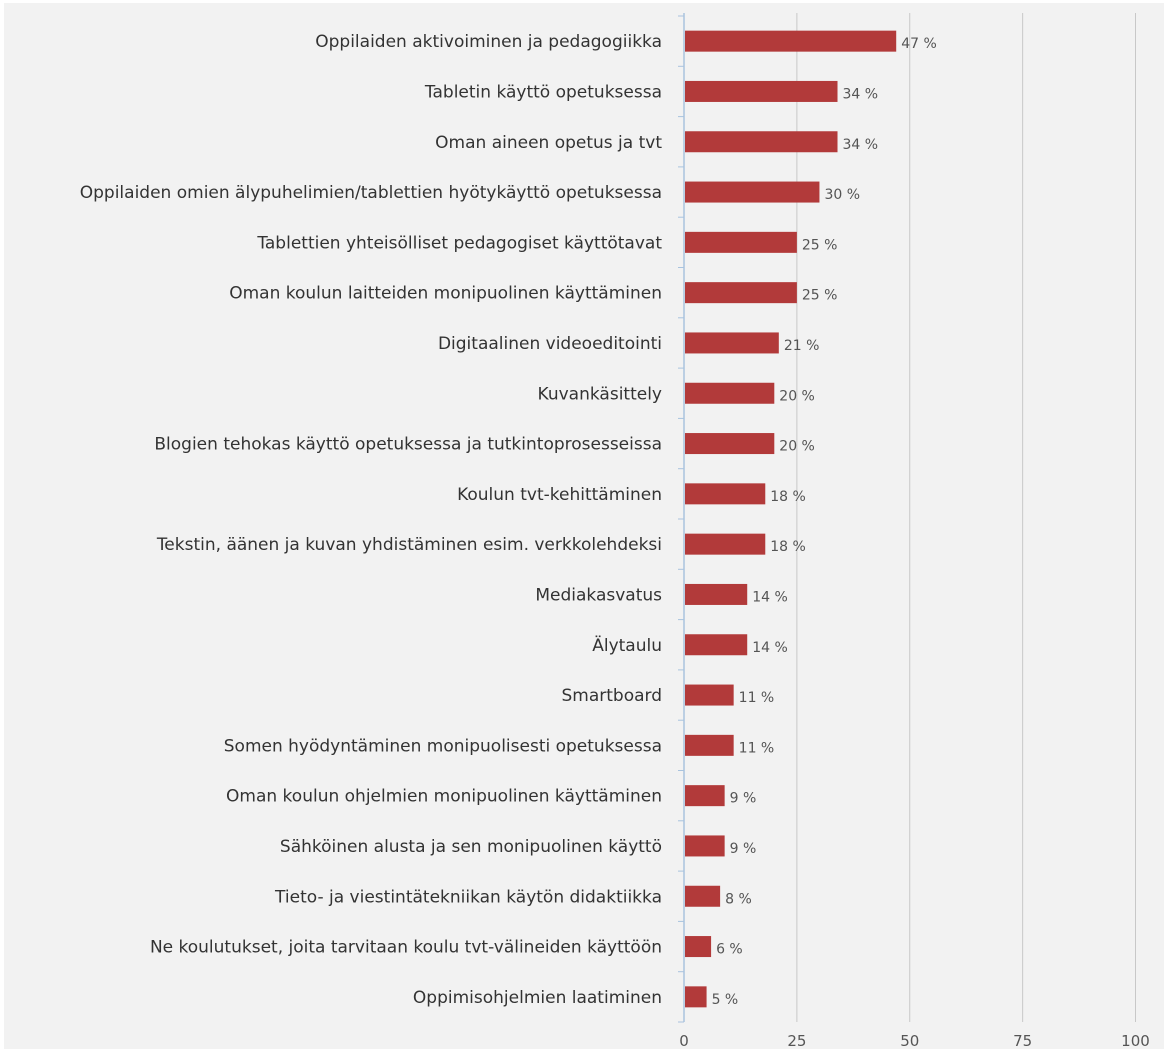 Image resolution: width=1168 pixels, height=1051 pixels. What do you see at coordinates (738, 899) in the screenshot?
I see `data-label: 8 %` at bounding box center [738, 899].